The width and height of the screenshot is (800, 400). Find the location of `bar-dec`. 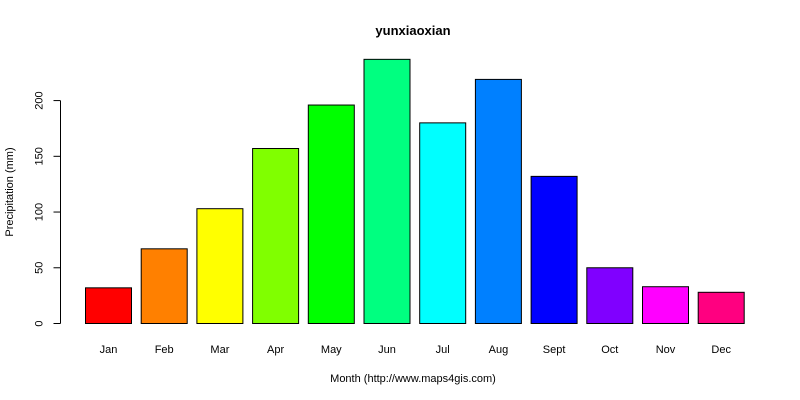

bar-dec is located at coordinates (721, 307).